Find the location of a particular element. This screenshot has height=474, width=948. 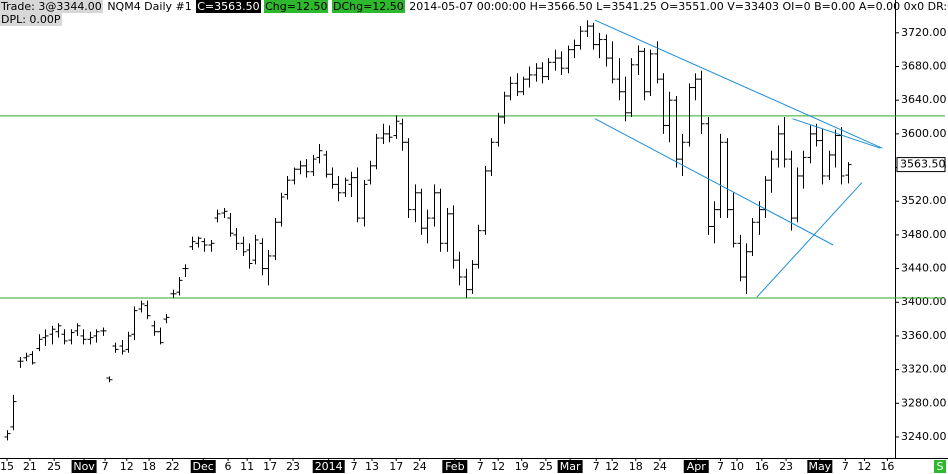

x-tick-label: 15 is located at coordinates (7, 466).